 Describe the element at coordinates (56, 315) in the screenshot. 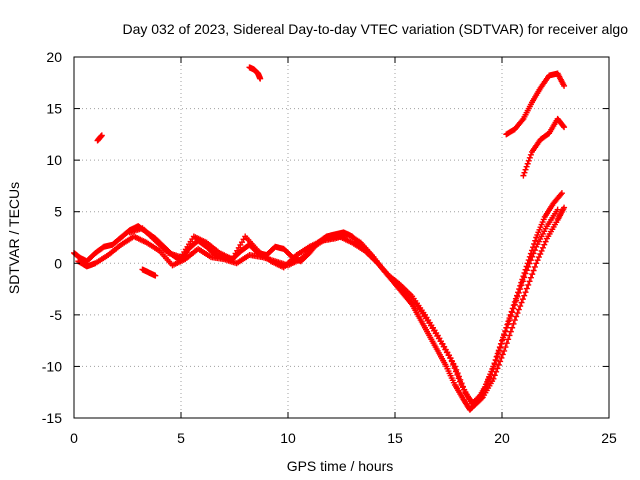

I see `y-tick-label: -5` at that location.